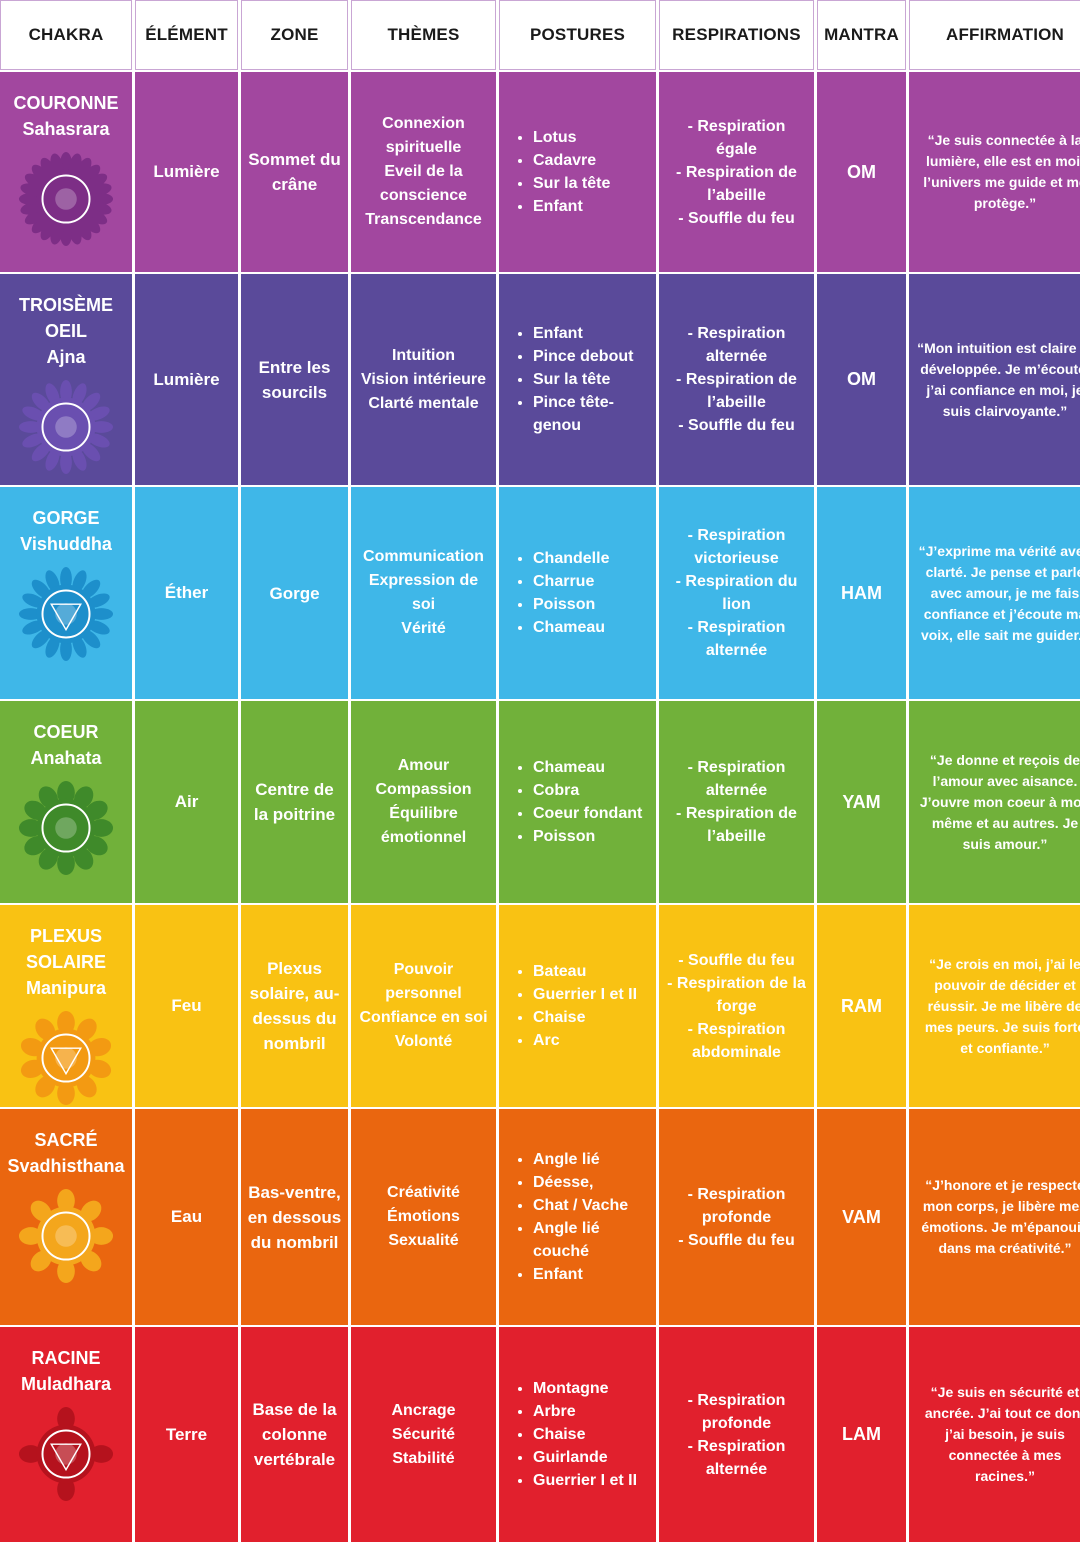 The image size is (1080, 1542). What do you see at coordinates (423, 1006) in the screenshot?
I see `themes-cell: Pouvoir personnel Confiance en soi Volonté` at bounding box center [423, 1006].